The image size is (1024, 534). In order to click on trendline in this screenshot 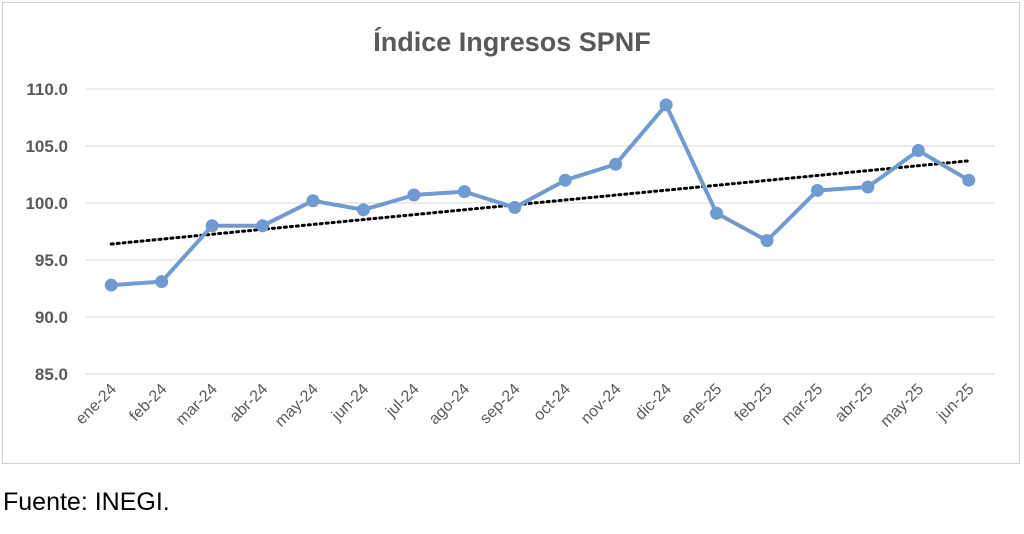, I will do `click(540, 202)`.